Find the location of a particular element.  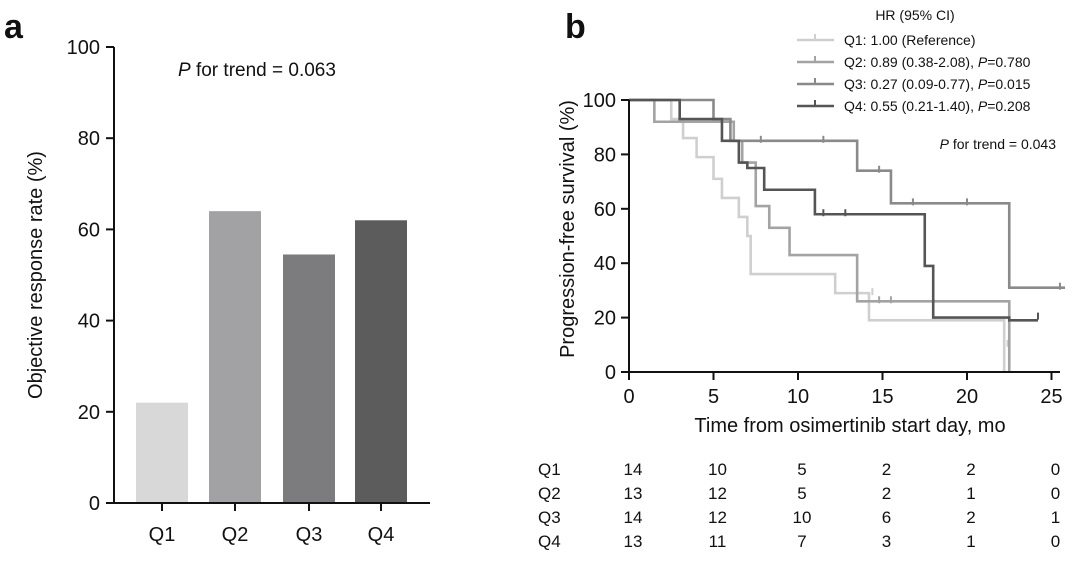

legend-entry-q4: Q4: 0.55 (0.21-1.40), P=0.208 is located at coordinates (937, 106).